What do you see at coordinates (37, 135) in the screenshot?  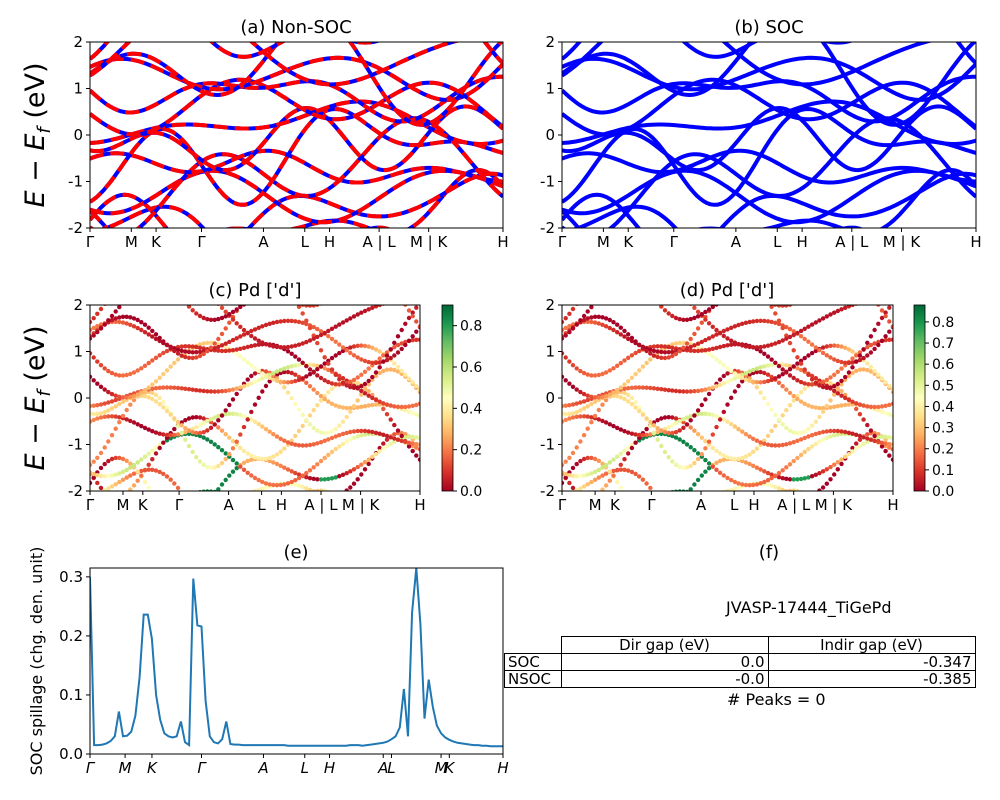 I see `ylabel-top: E − Ef (eV)` at bounding box center [37, 135].